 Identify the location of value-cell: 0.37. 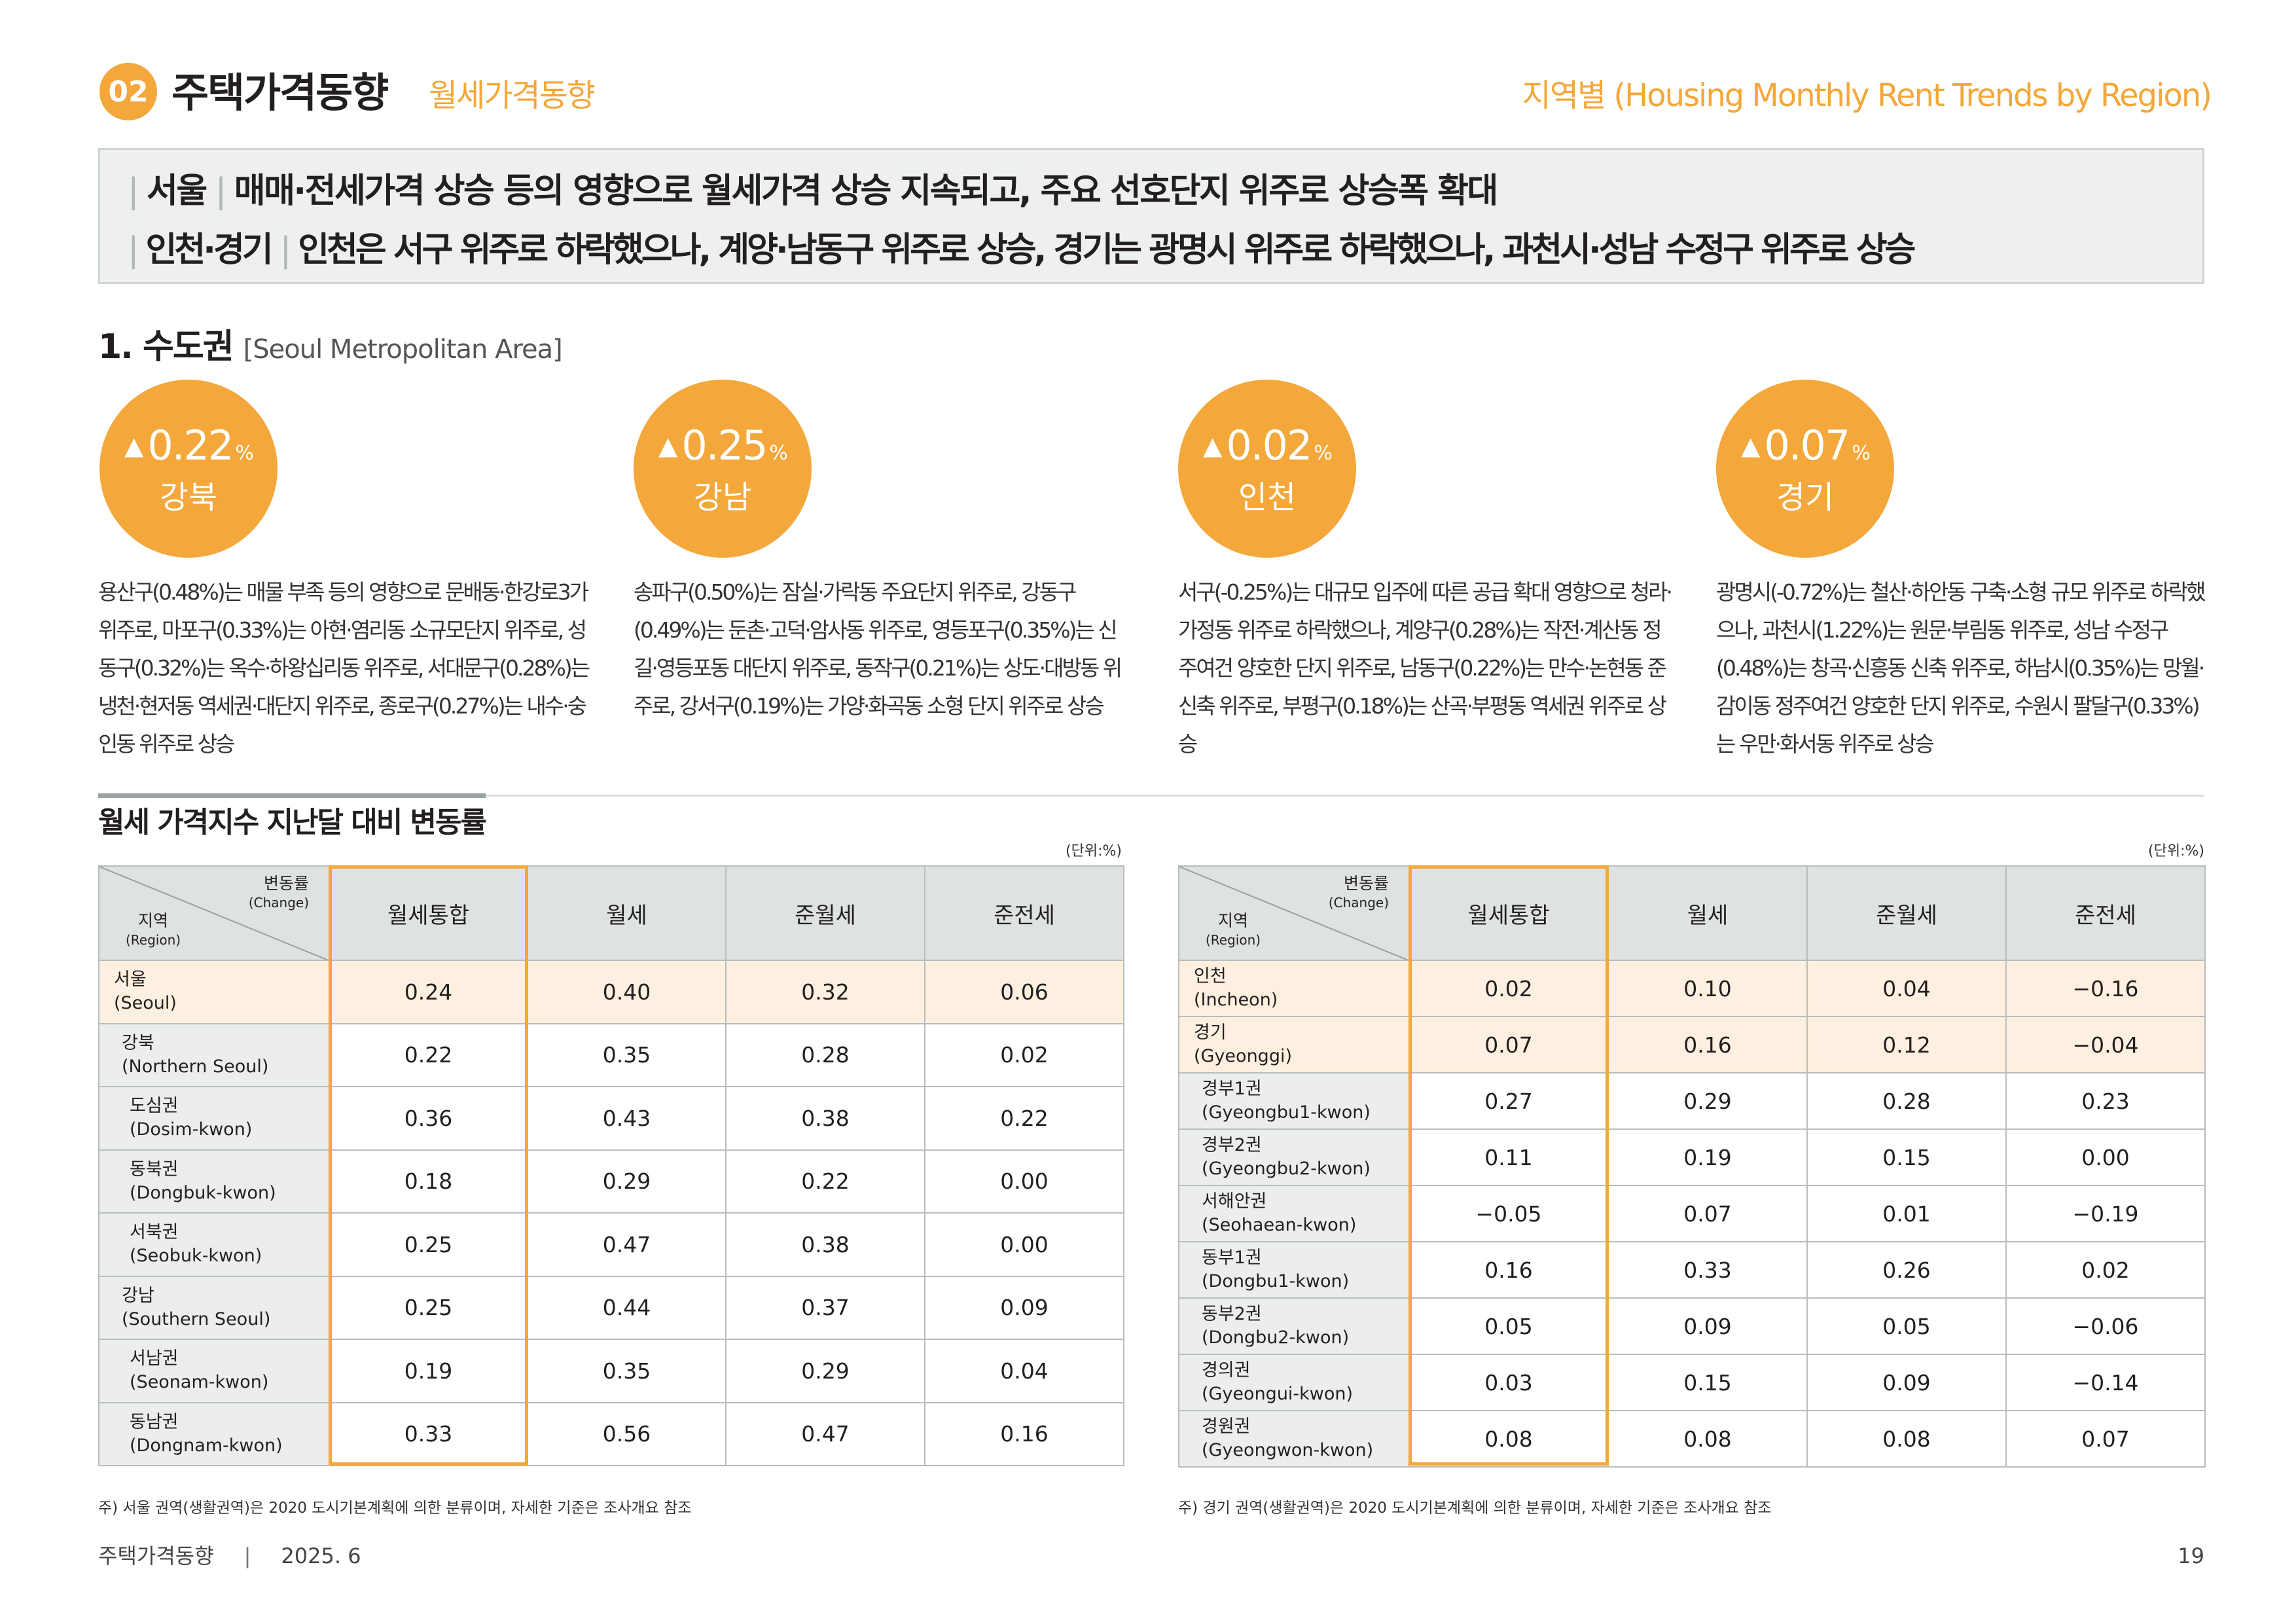
(825, 1307).